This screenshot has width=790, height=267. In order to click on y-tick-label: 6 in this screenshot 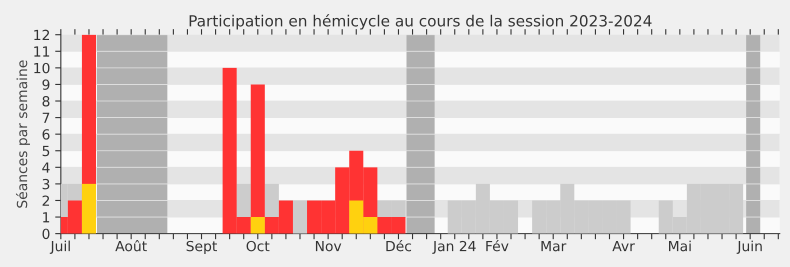, I will do `click(46, 134)`.